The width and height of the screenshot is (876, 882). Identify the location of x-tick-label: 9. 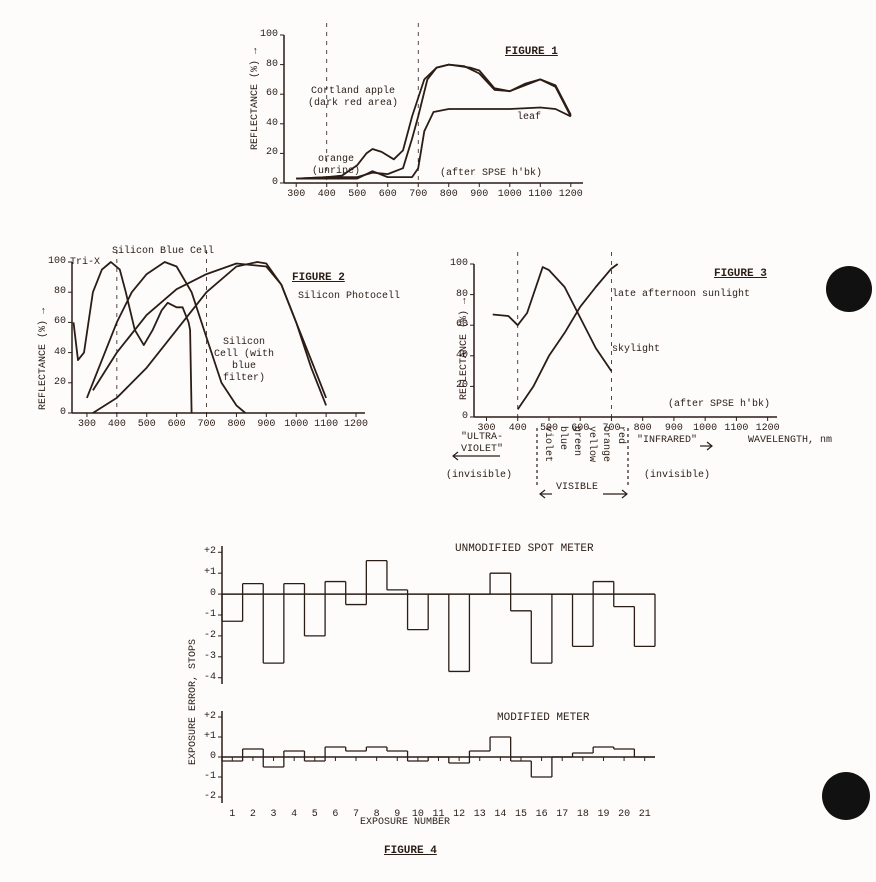
(397, 814).